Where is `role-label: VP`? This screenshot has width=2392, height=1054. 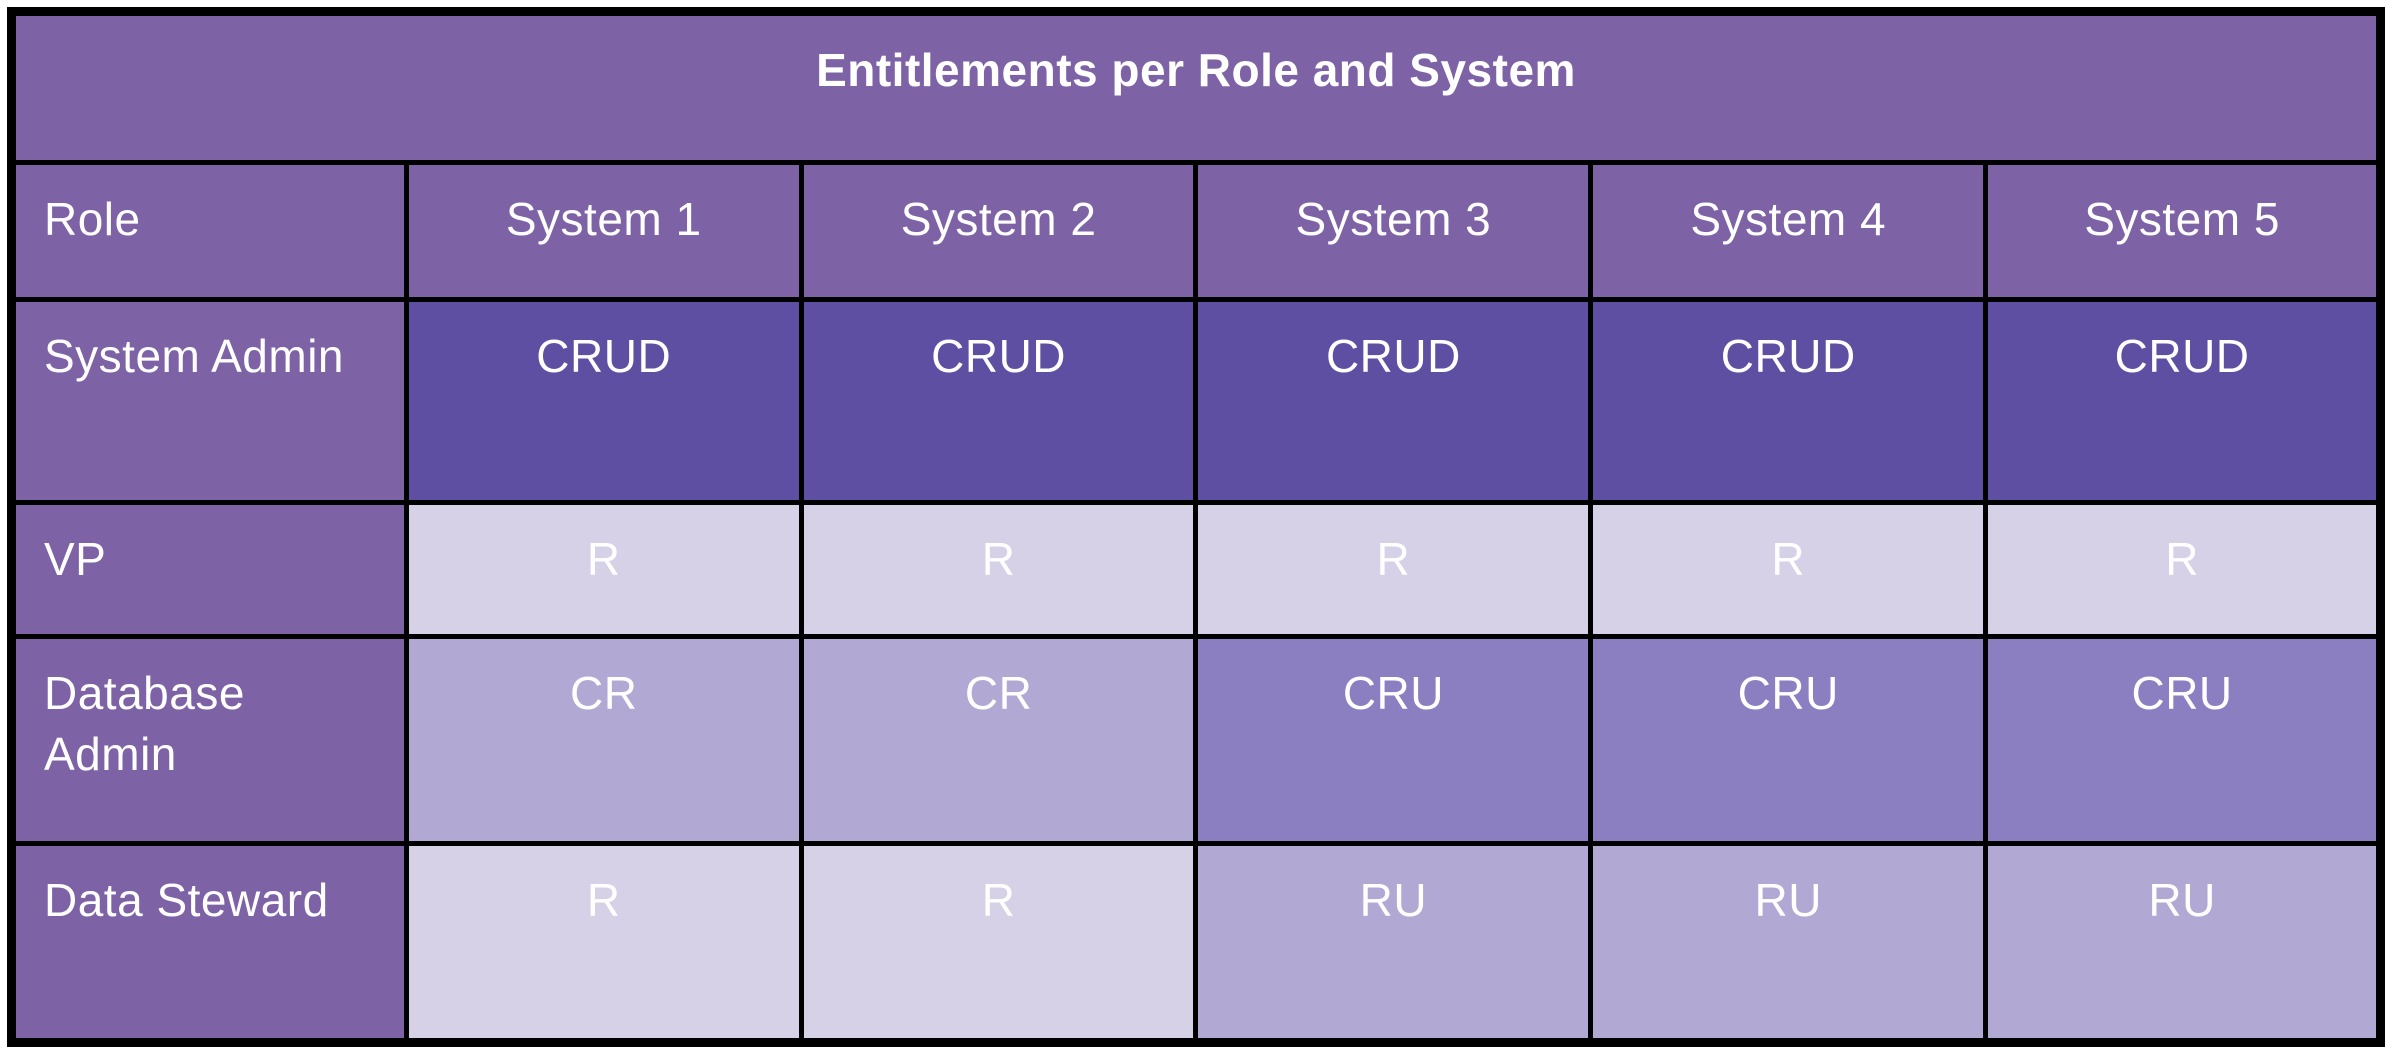
role-label: VP is located at coordinates (209, 569).